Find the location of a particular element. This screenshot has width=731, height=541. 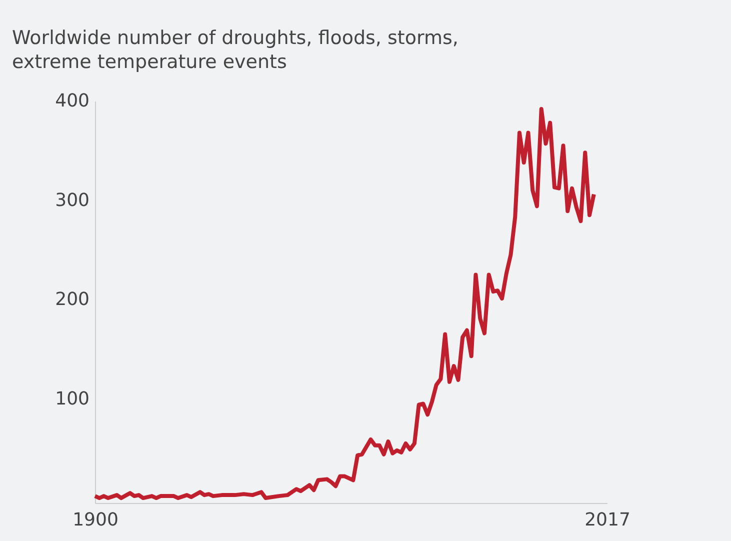

y-tick-label: 300 is located at coordinates (72, 200).